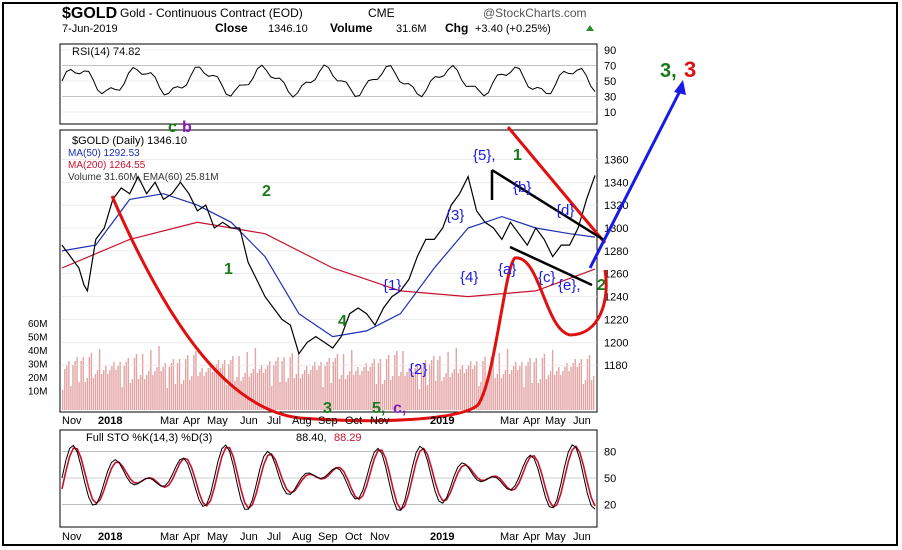 Image resolution: width=902 pixels, height=550 pixels. What do you see at coordinates (513, 29) in the screenshot?
I see `chg-value: +3.40 (+0.25%)` at bounding box center [513, 29].